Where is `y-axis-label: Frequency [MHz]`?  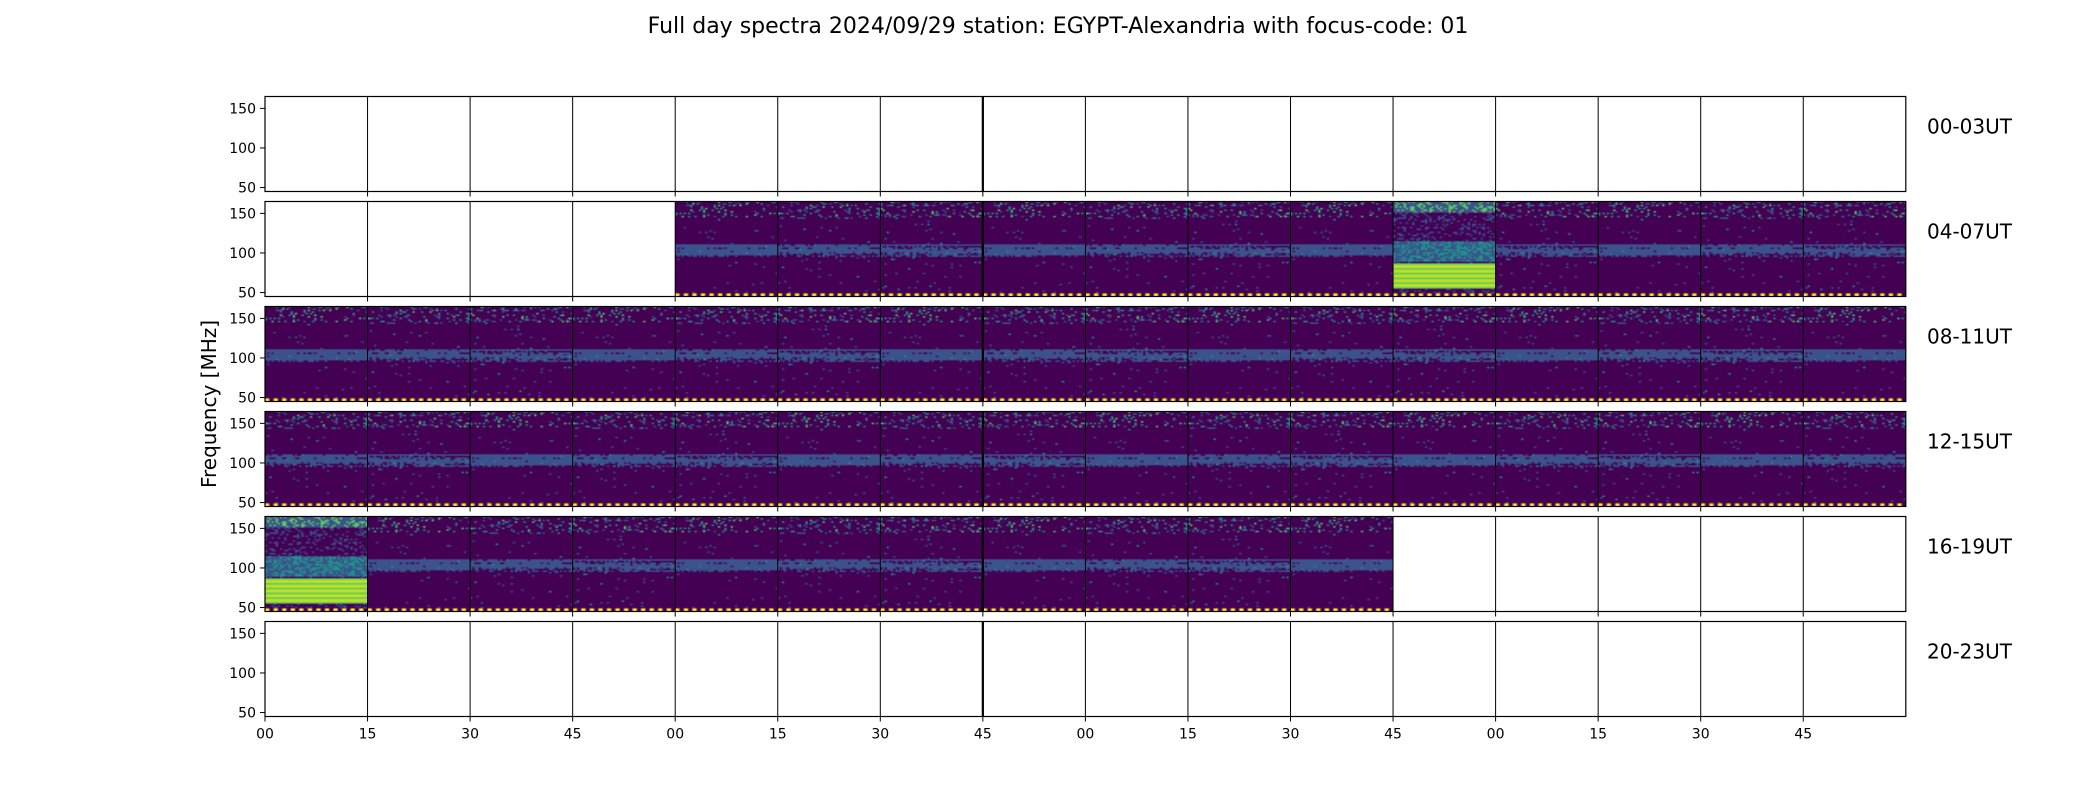 y-axis-label: Frequency [MHz] is located at coordinates (209, 404).